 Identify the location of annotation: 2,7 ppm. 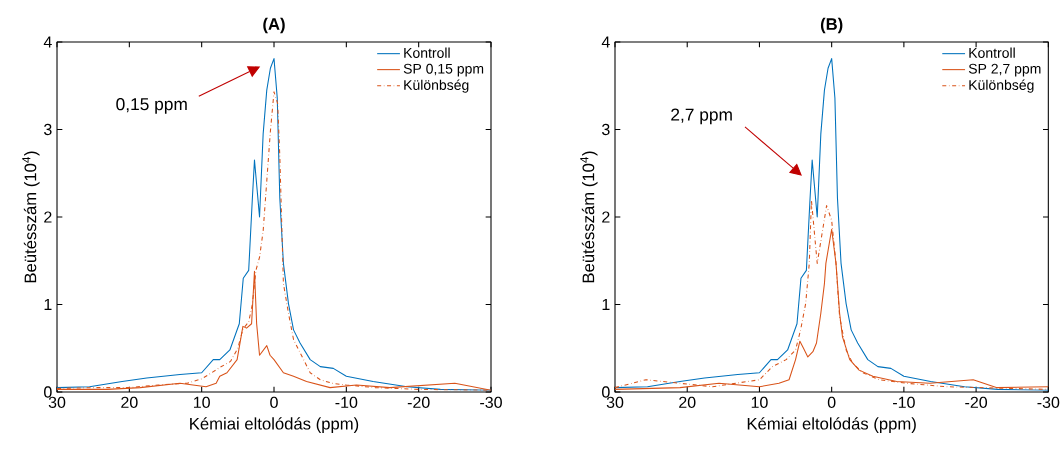
(701, 116).